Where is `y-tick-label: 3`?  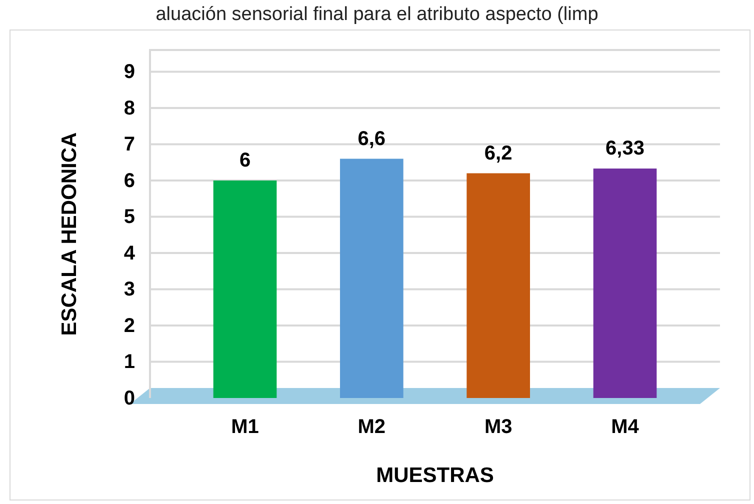 y-tick-label: 3 is located at coordinates (129, 289).